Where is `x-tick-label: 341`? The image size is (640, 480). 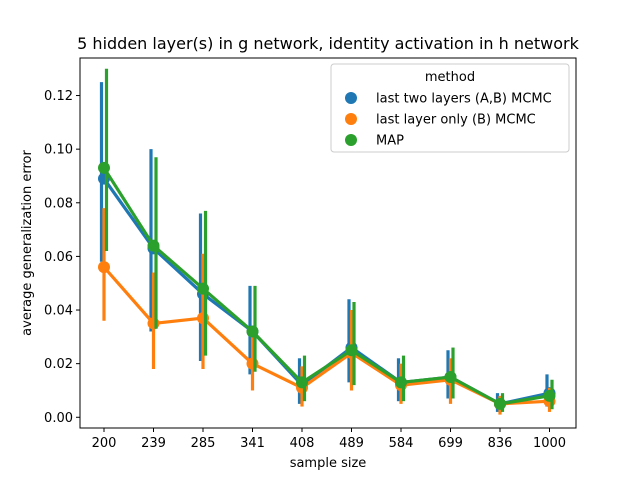 x-tick-label: 341 is located at coordinates (252, 443).